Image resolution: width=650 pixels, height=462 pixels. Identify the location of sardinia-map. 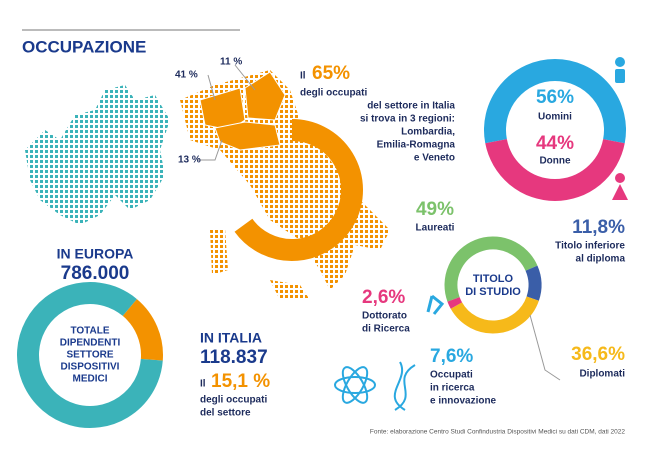
(219, 251).